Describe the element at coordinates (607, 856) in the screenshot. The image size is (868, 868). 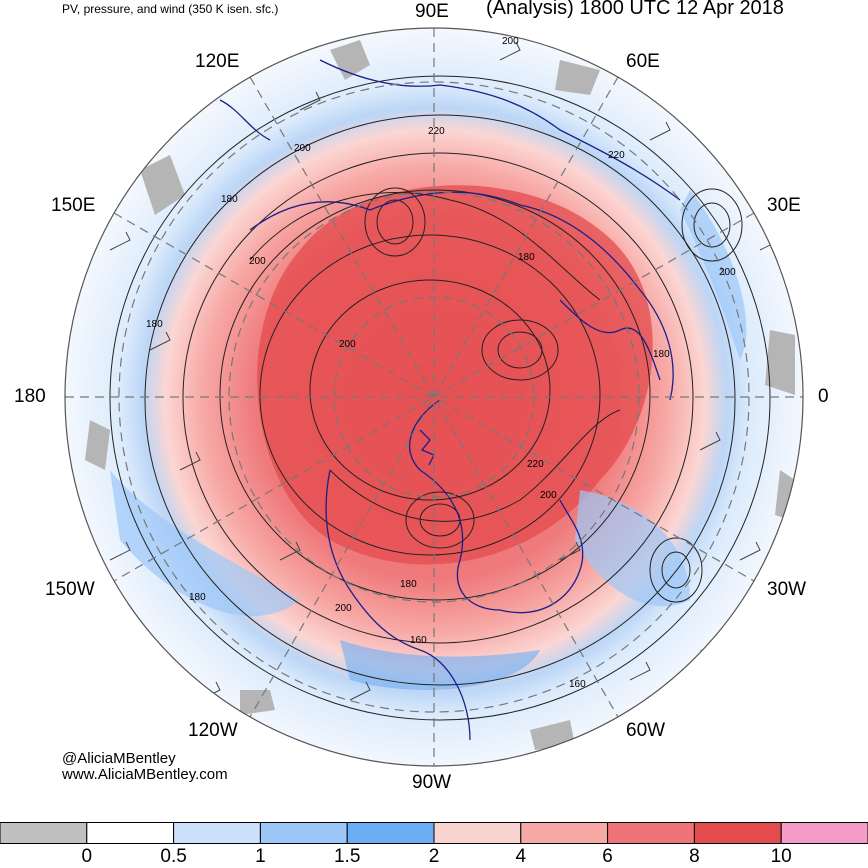
I see `colorbar-tick-label: 6` at that location.